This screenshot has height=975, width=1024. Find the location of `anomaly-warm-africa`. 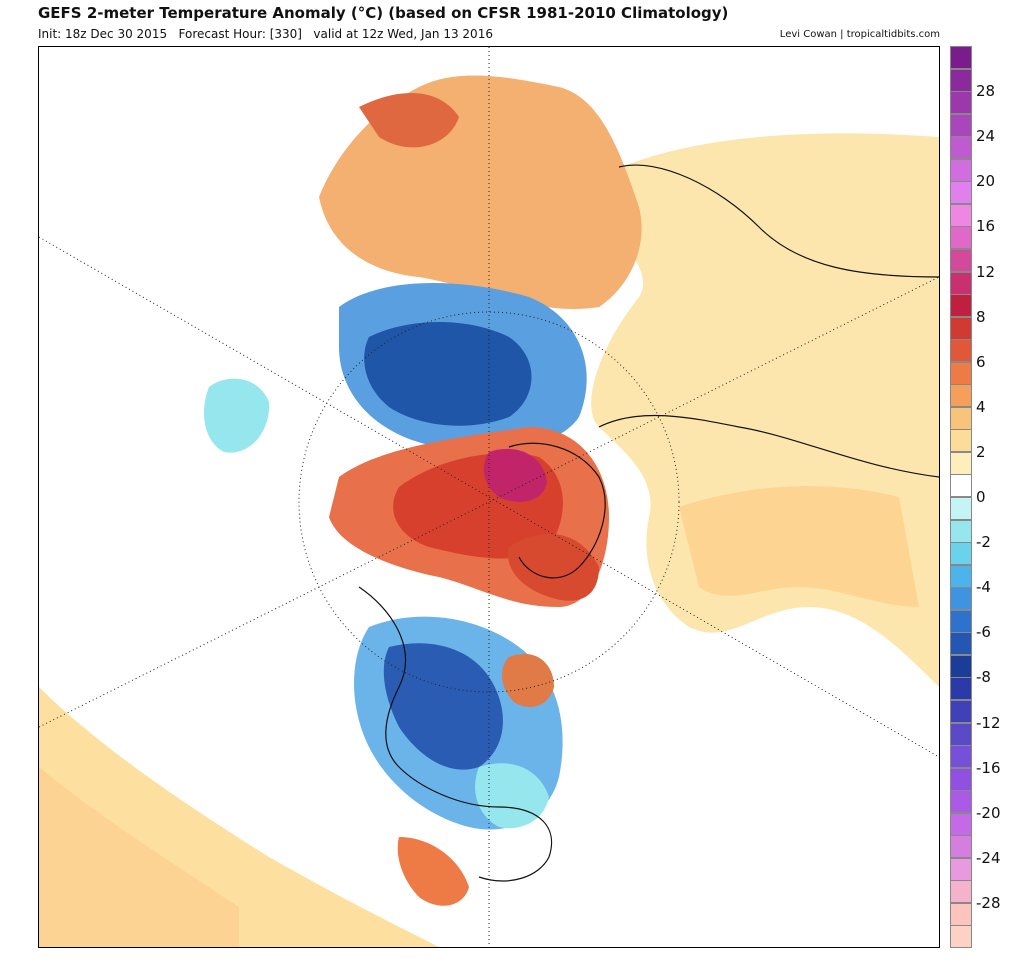

anomaly-warm-africa is located at coordinates (799, 546).